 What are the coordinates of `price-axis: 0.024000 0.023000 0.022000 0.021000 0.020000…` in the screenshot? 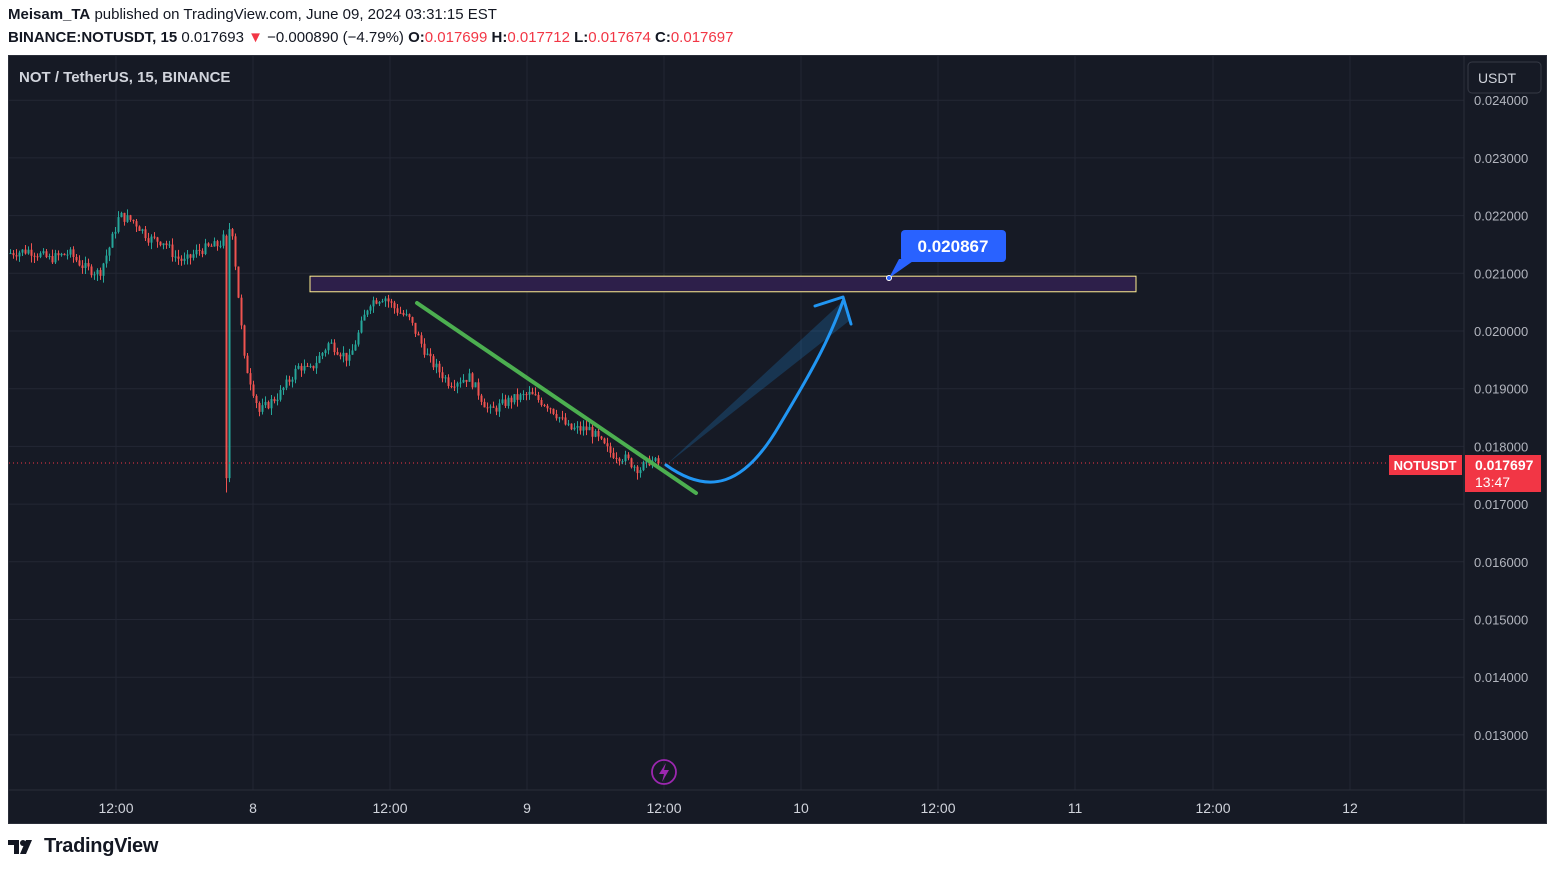 It's located at (1501, 418).